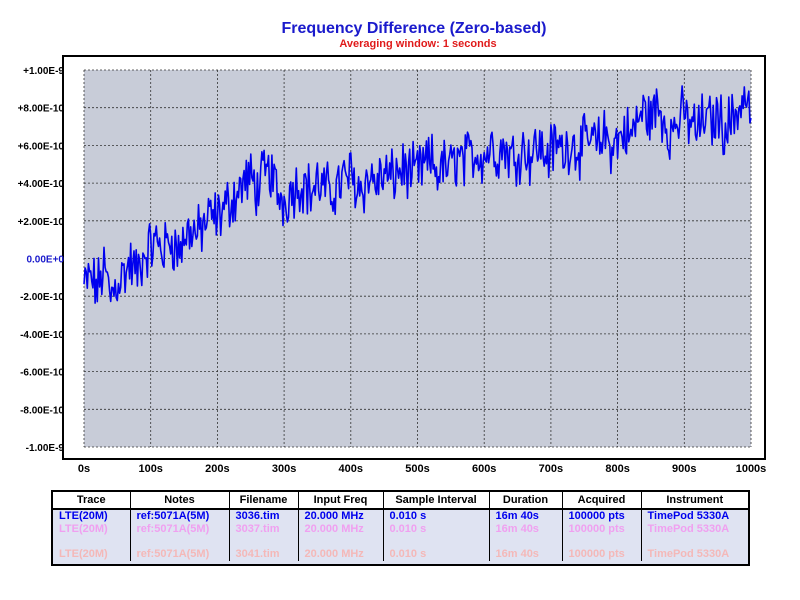  Describe the element at coordinates (341, 501) in the screenshot. I see `header-input-freq: Input Freq` at that location.